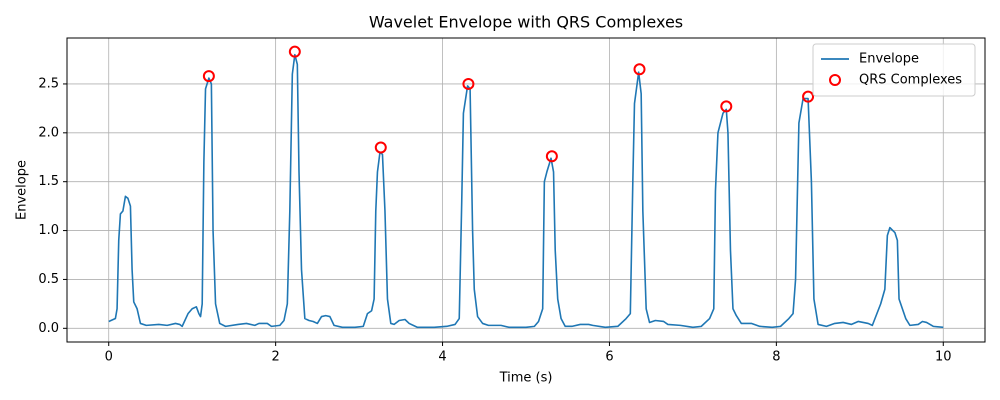 This screenshot has height=400, width=1000. Describe the element at coordinates (835, 80) in the screenshot. I see `legend-marker` at that location.